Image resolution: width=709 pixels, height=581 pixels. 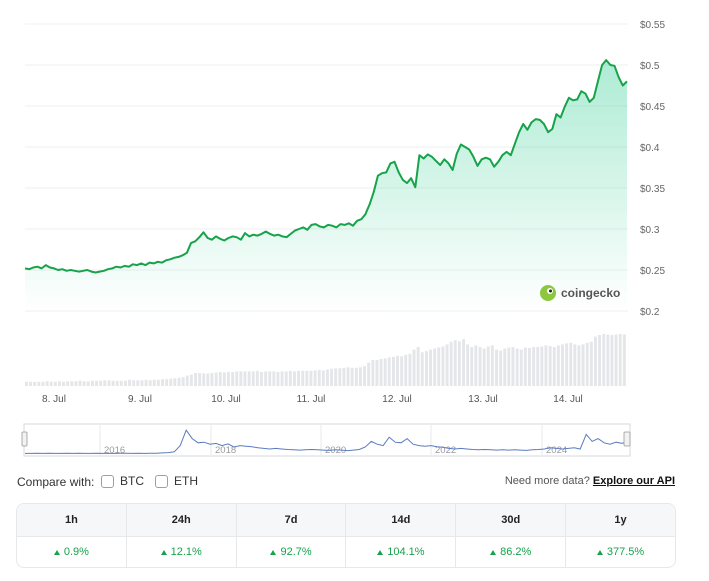 What do you see at coordinates (620, 535) in the screenshot?
I see `perf-col-1y: 1y 377.5%` at bounding box center [620, 535].